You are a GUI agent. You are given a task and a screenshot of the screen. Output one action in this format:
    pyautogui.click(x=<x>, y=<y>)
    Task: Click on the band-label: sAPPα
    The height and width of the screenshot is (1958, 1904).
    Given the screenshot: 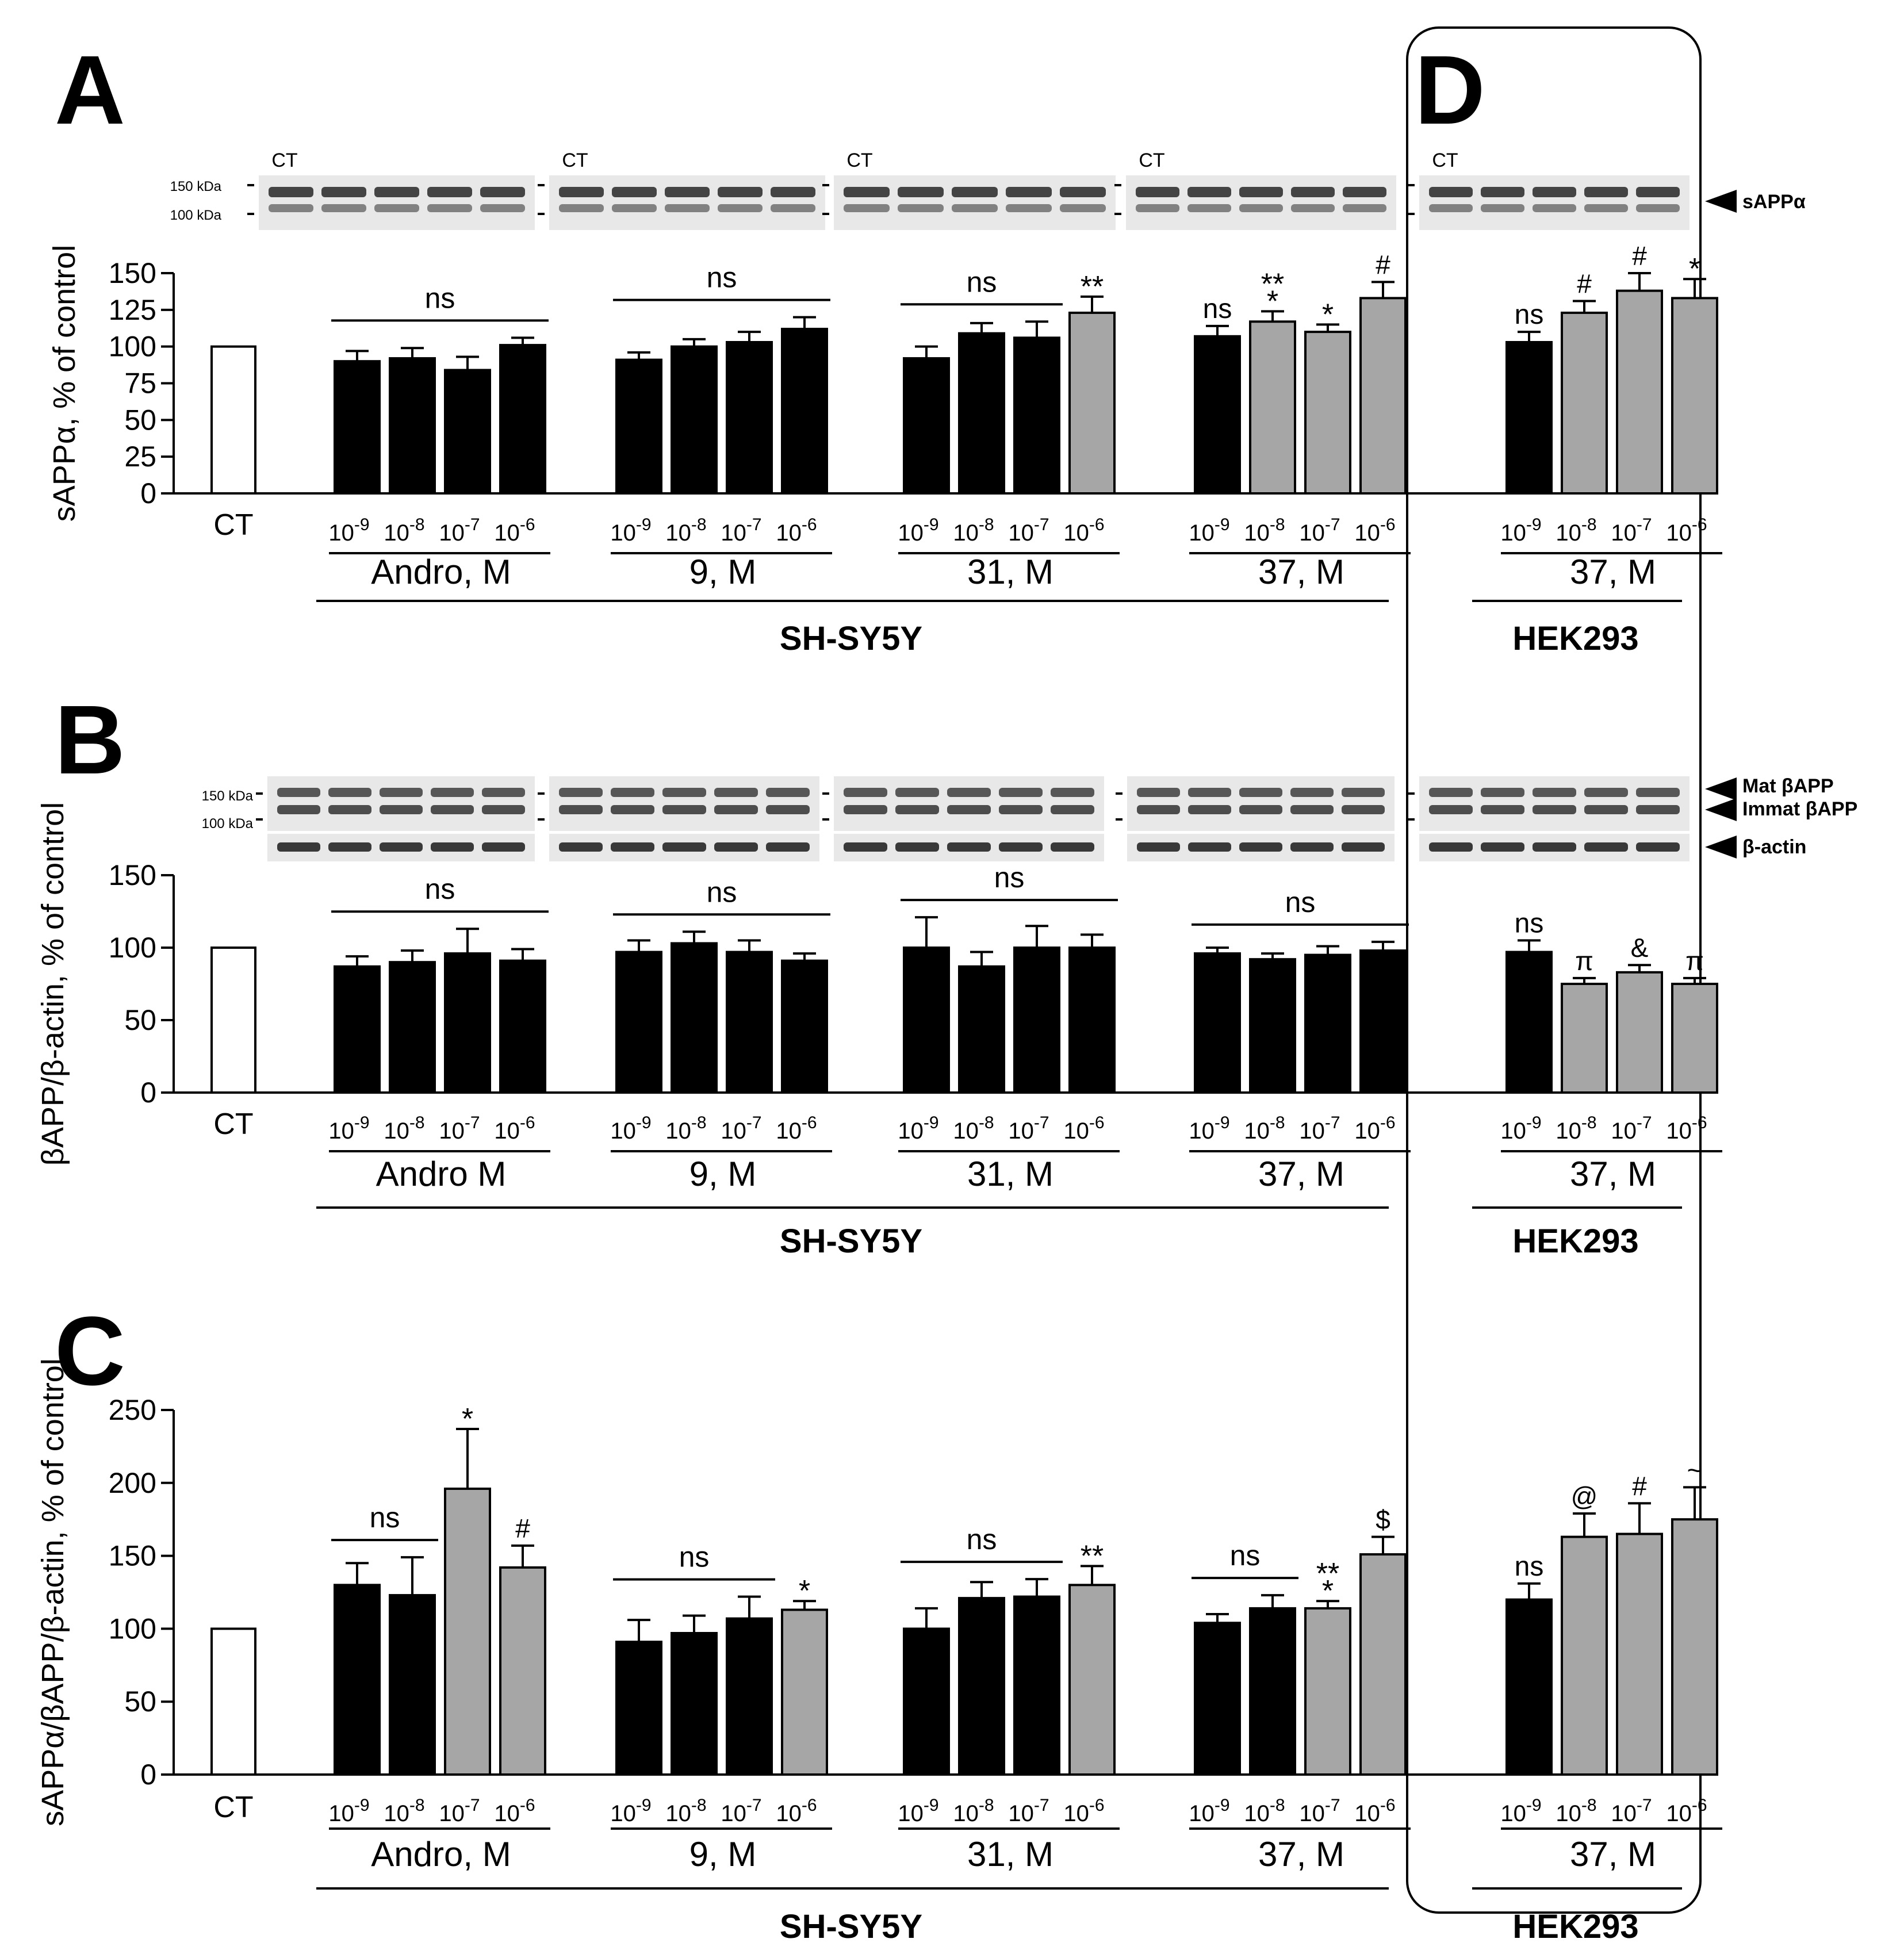 What is the action you would take?
    pyautogui.click(x=1774, y=202)
    